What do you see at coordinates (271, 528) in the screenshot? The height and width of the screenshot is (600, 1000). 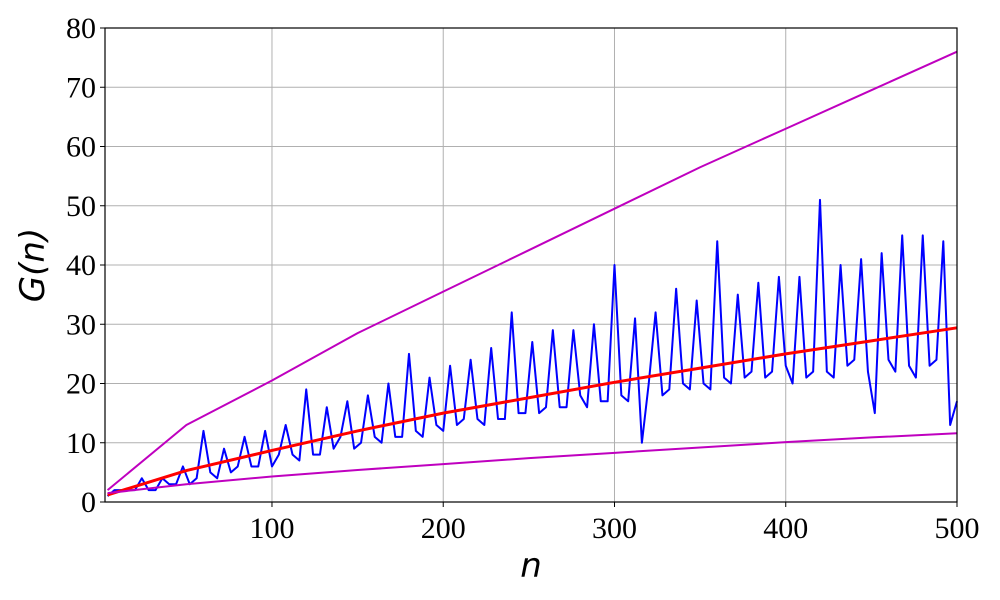 I see `x-tick-label: 100` at bounding box center [271, 528].